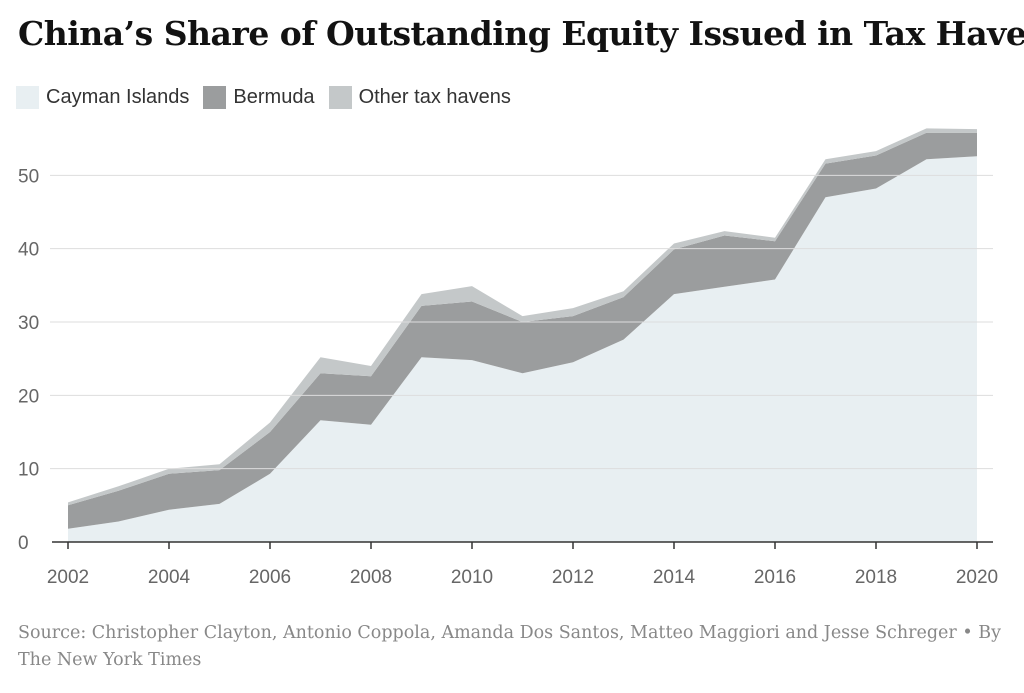  Describe the element at coordinates (215, 97) in the screenshot. I see `legend-swatch-bermuda` at that location.